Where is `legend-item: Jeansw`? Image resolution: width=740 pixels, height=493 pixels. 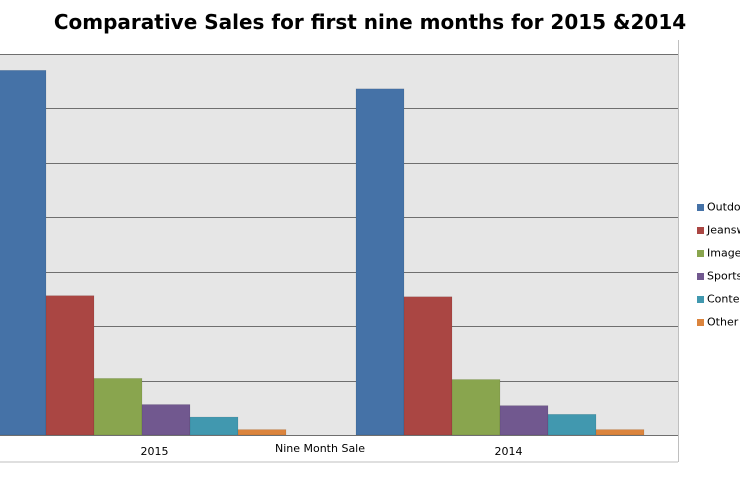 legend-item: Jeansw is located at coordinates (718, 230).